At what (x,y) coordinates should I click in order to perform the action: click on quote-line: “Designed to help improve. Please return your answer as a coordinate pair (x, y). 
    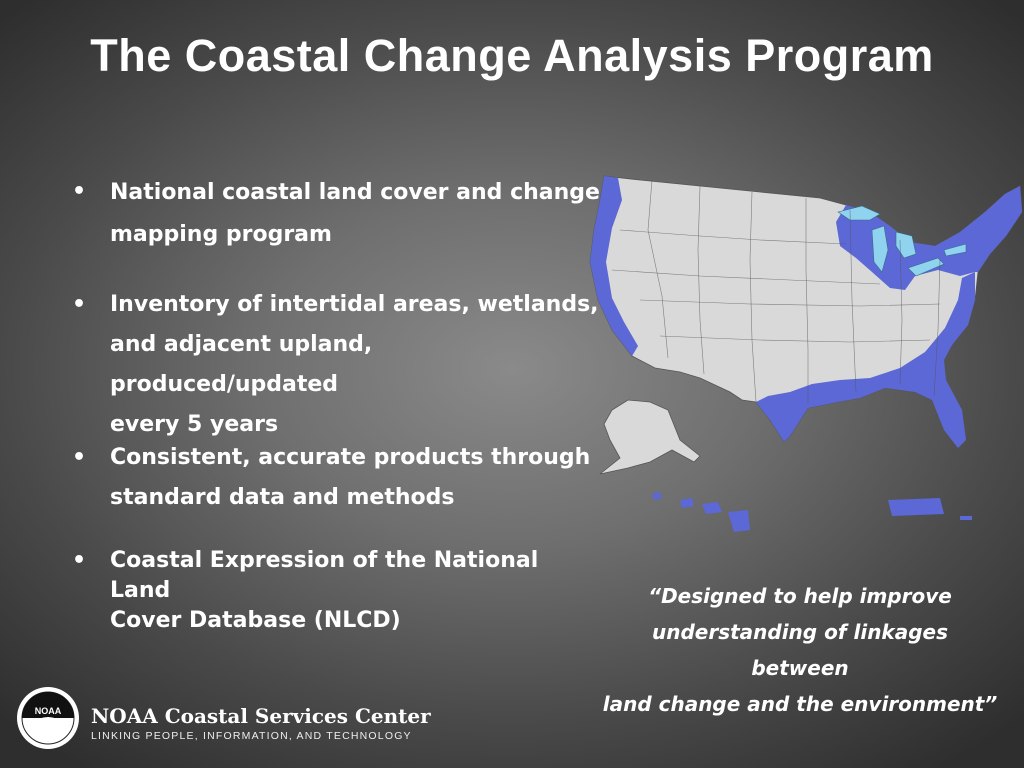
    Looking at the image, I should click on (800, 596).